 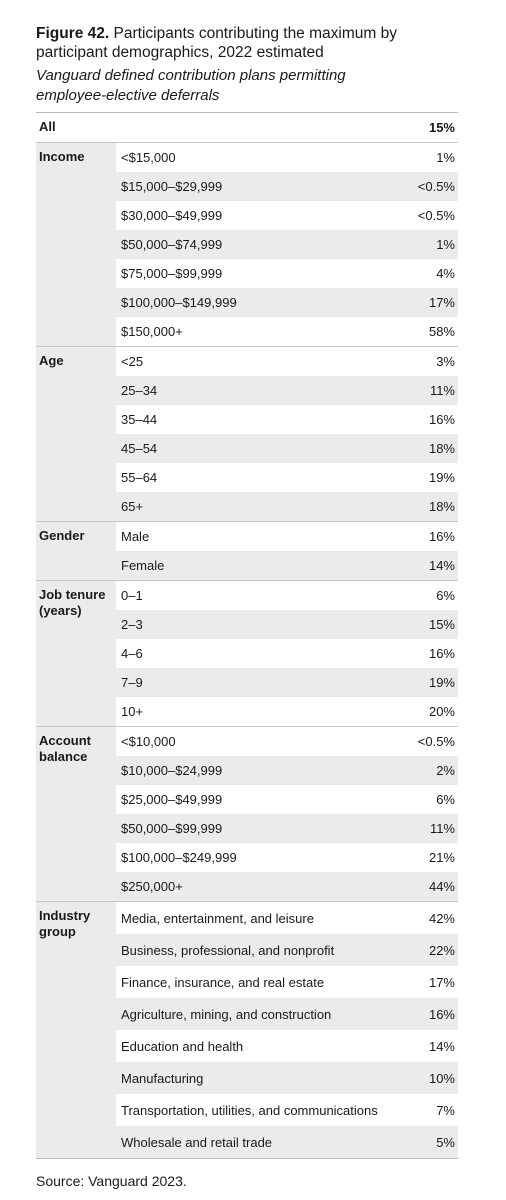 What do you see at coordinates (445, 273) in the screenshot?
I see `row-value: 4%` at bounding box center [445, 273].